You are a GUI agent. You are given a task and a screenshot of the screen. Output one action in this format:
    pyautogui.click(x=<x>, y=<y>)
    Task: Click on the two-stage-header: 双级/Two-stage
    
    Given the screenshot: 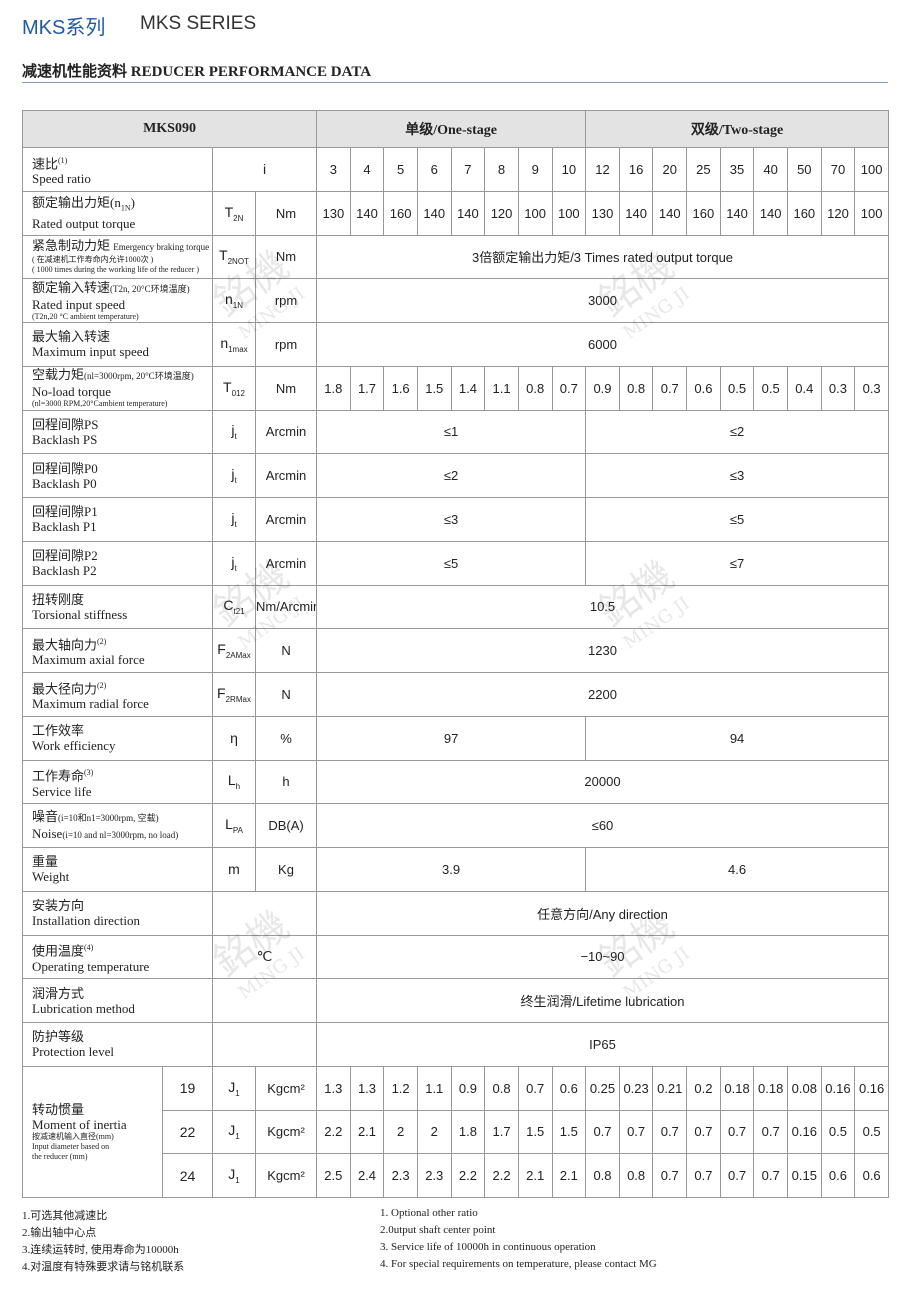 What is the action you would take?
    pyautogui.click(x=737, y=129)
    